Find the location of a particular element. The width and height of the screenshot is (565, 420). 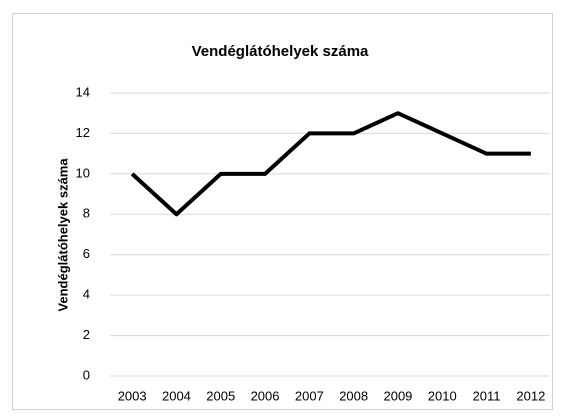

x-tick-label: 2009 is located at coordinates (397, 395).